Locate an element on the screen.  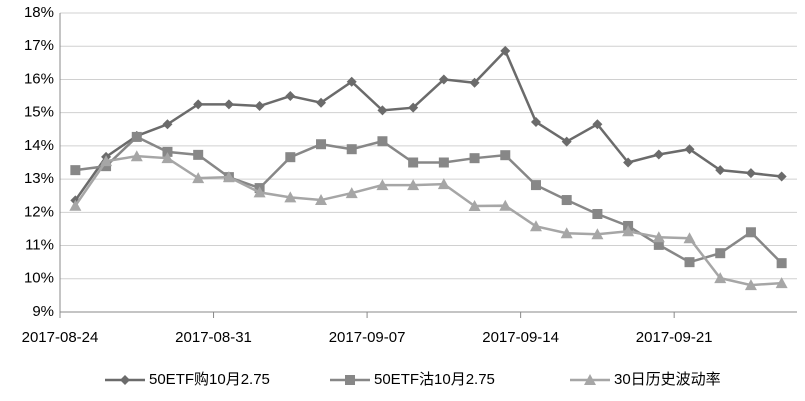
x-tick-label: 2017-08-24 is located at coordinates (60, 337).